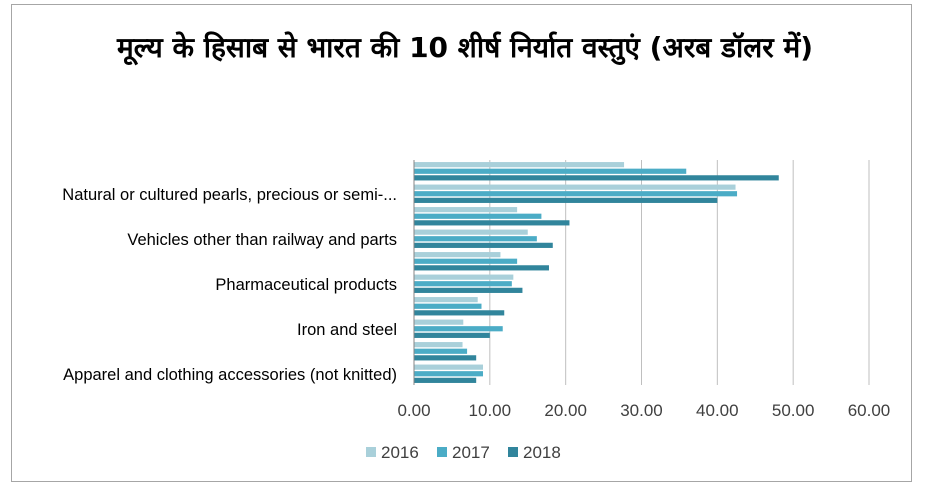  Describe the element at coordinates (400, 452) in the screenshot. I see `legend-label-2016: 2016` at that location.